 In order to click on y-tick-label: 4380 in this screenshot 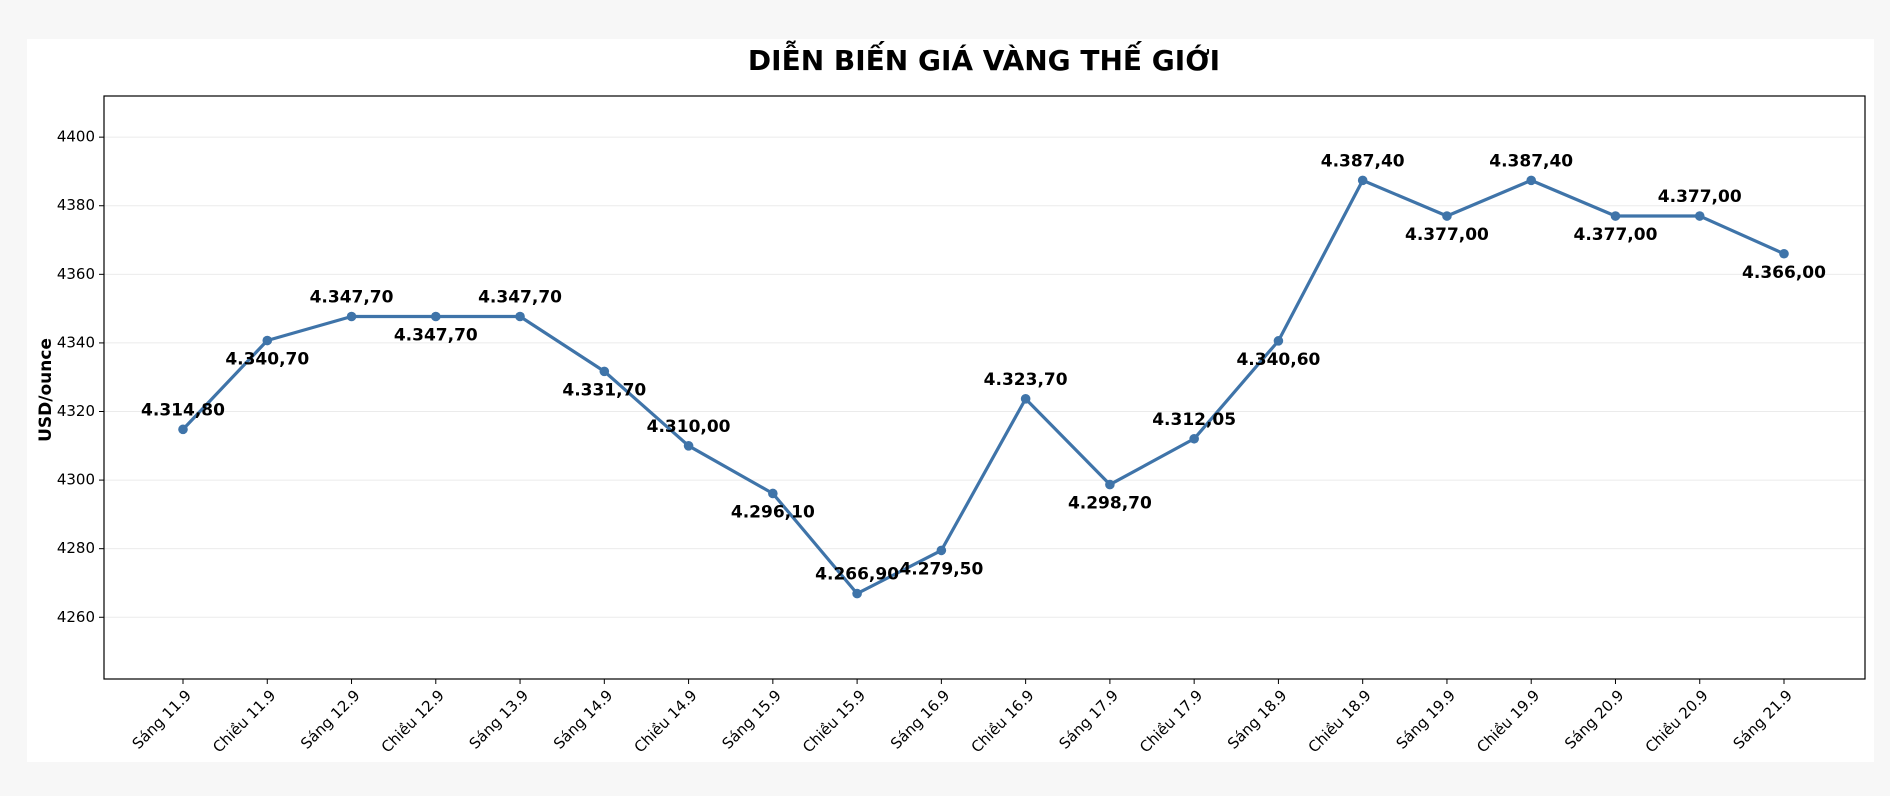, I will do `click(76, 205)`.